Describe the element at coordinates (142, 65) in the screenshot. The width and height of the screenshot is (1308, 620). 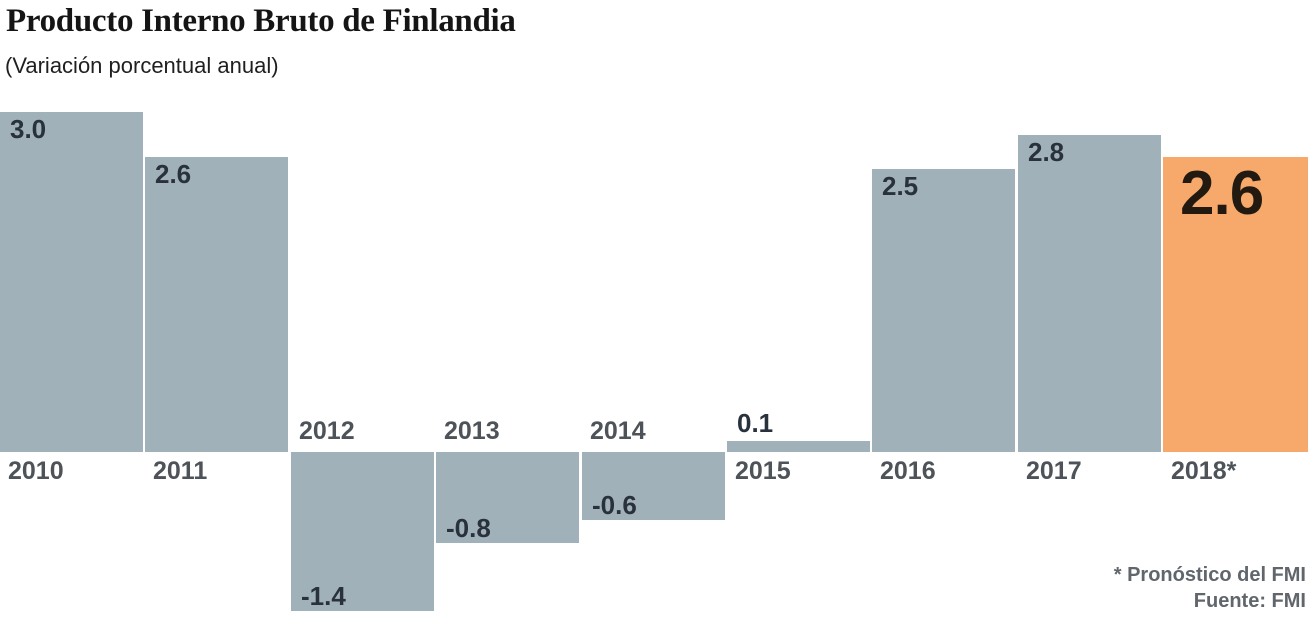
I see `page-subtitle: (Variación porcentual anual)` at that location.